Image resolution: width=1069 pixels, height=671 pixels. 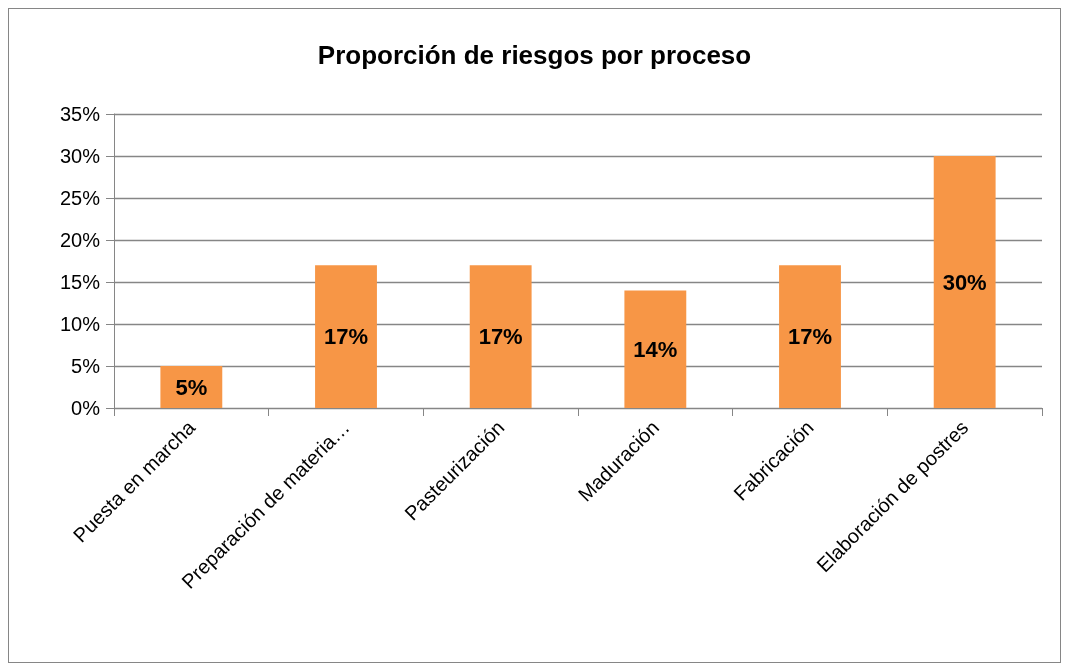 I want to click on chart-title: Proporción de riesgos por proceso, so click(x=534, y=55).